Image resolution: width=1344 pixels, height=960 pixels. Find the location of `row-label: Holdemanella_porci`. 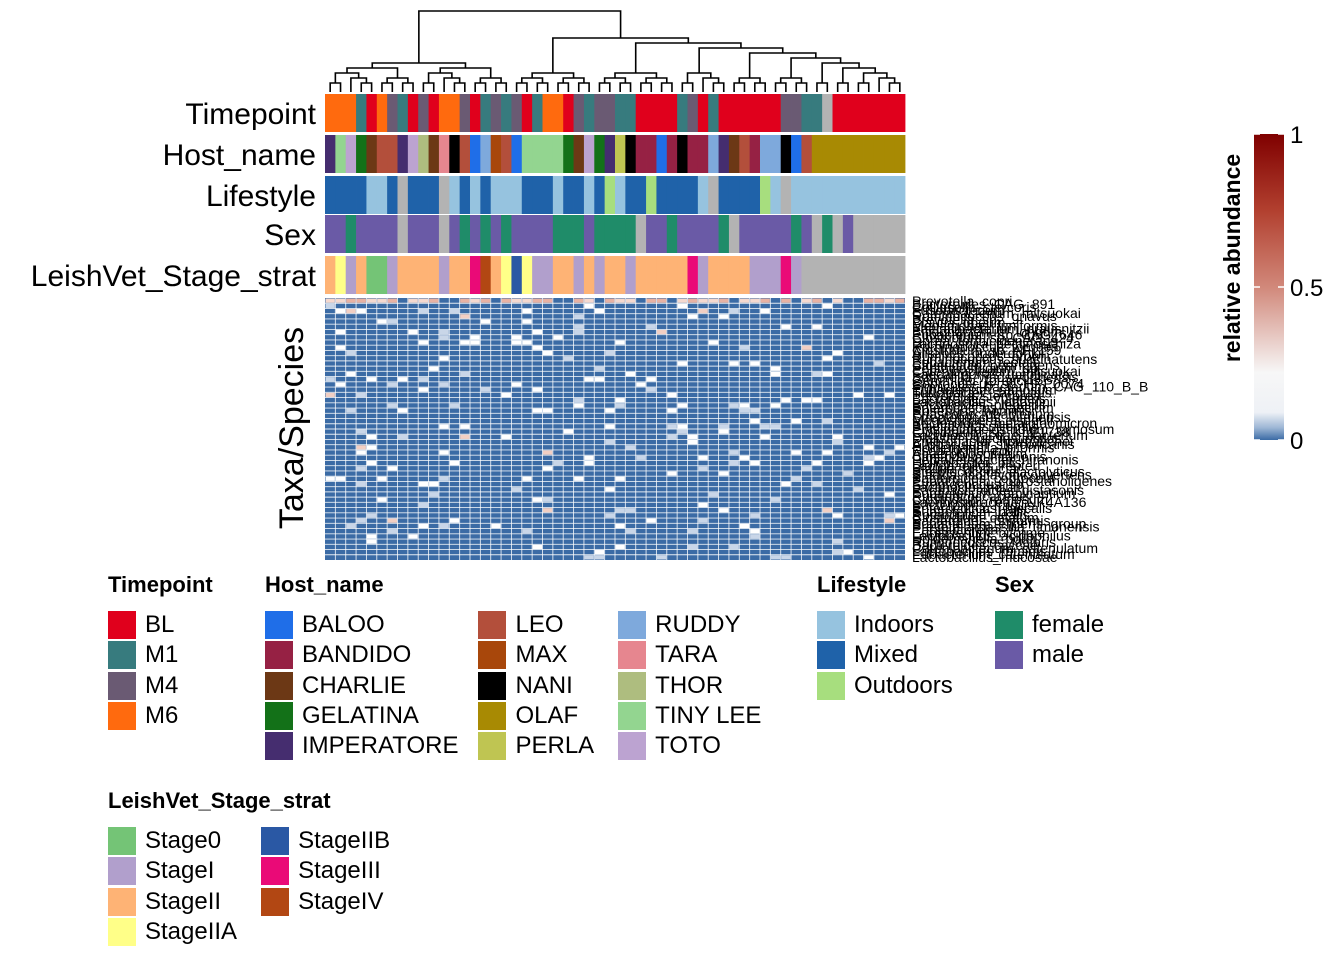

row-label: Holdemanella_porci is located at coordinates (974, 539).